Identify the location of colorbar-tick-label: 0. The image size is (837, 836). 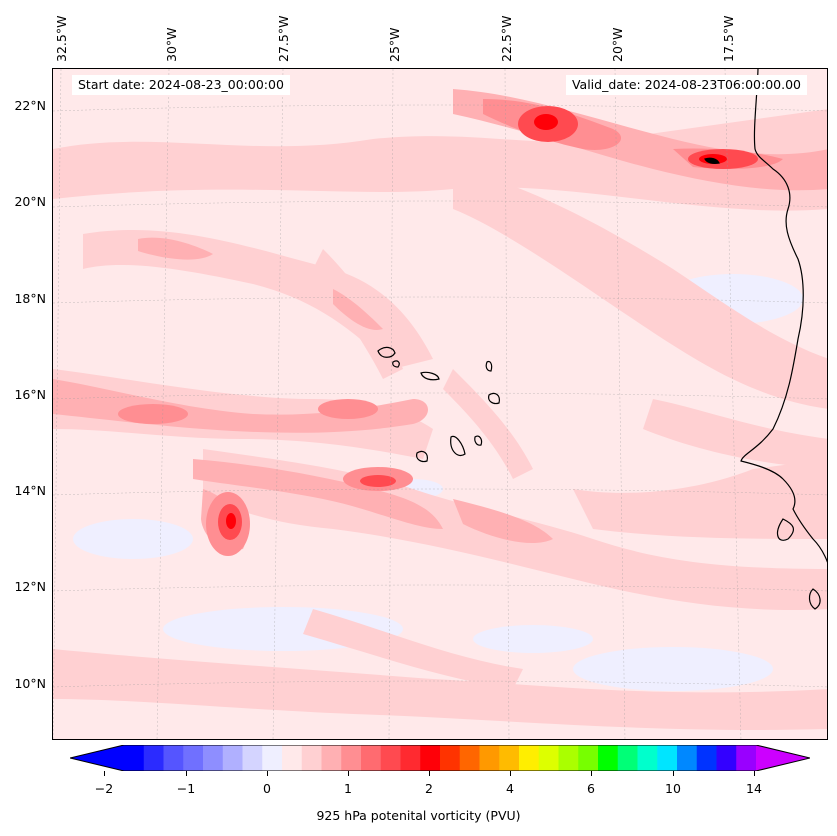
(267, 788).